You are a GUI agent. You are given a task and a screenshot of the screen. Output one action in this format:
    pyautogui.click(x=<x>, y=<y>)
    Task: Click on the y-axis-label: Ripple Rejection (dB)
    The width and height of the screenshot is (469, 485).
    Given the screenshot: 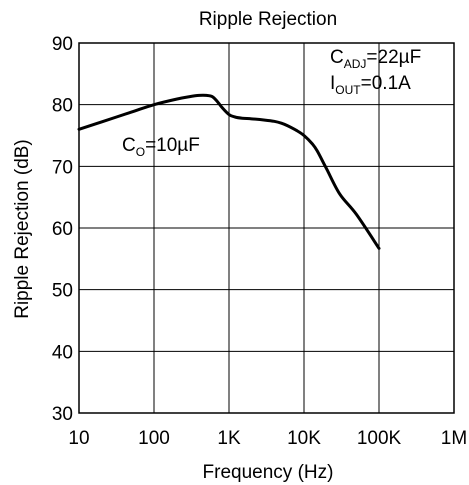 What is the action you would take?
    pyautogui.click(x=22, y=229)
    